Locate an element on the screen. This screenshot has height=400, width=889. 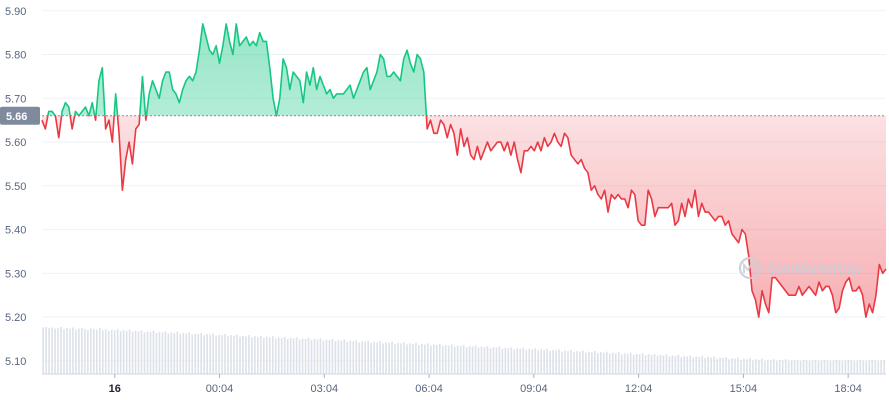
price-line-above is located at coordinates (237, 69).